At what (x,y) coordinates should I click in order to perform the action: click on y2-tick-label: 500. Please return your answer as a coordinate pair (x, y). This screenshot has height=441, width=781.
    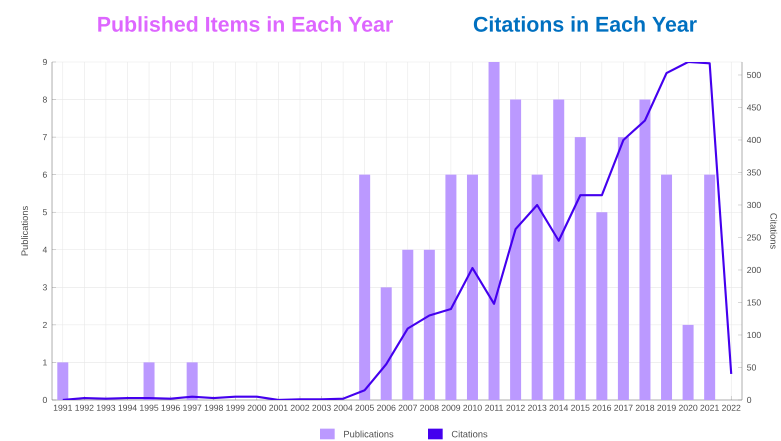
    Looking at the image, I should click on (754, 75).